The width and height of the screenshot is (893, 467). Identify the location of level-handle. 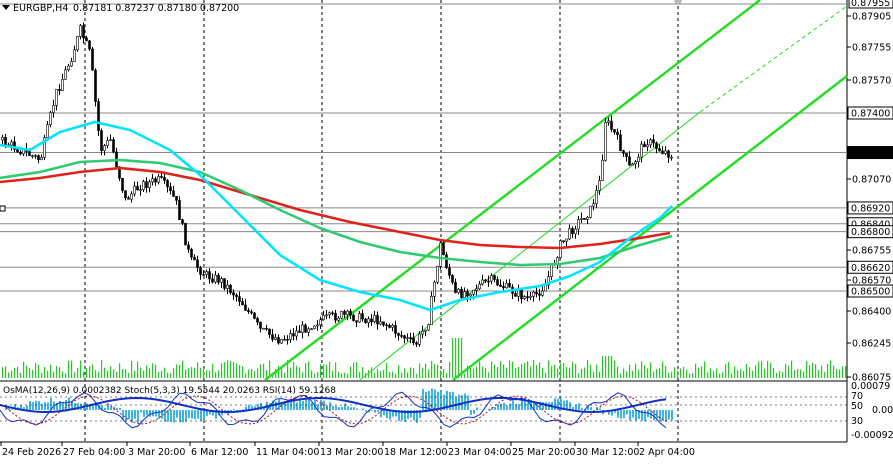
(2, 208).